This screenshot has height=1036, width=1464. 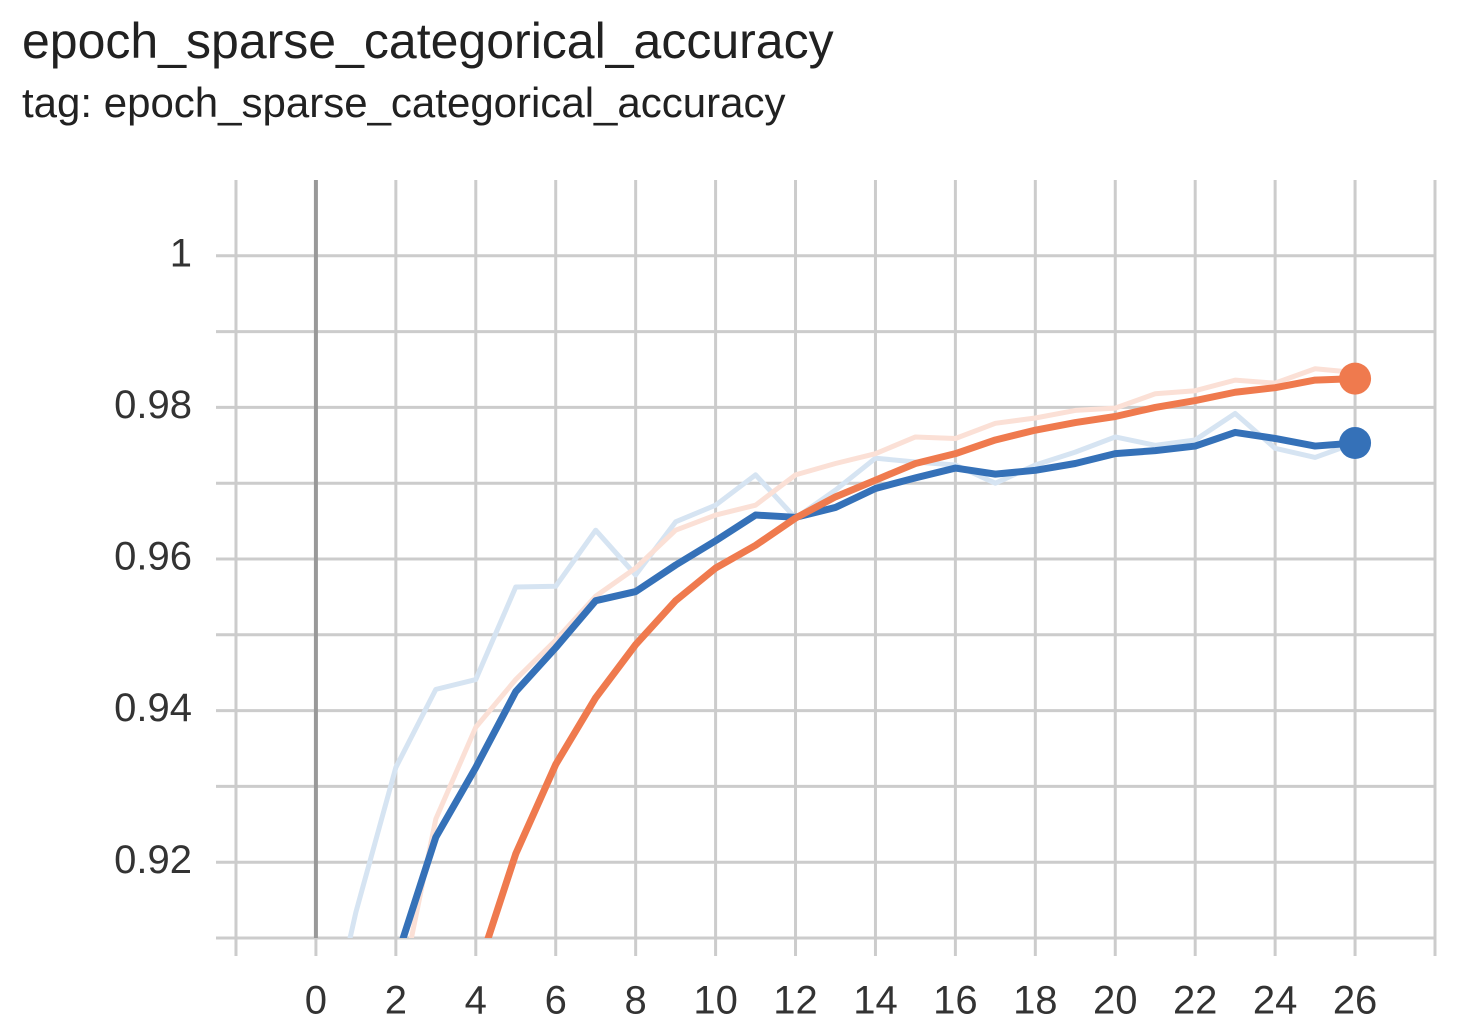 I want to click on x-tick-label: 0, so click(x=316, y=1001).